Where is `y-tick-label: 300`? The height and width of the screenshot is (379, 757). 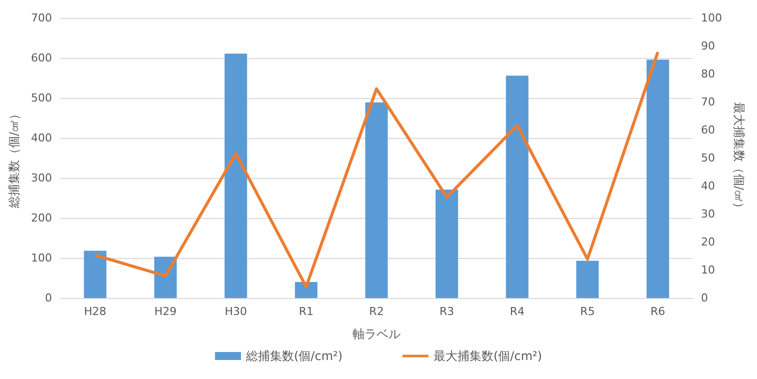 y-tick-label: 300 is located at coordinates (41, 178).